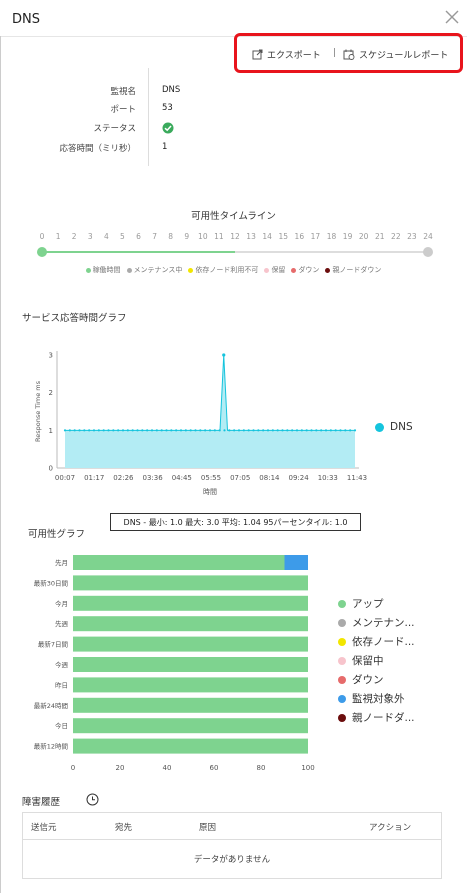 This screenshot has width=467, height=893. What do you see at coordinates (342, 698) in the screenshot?
I see `availability-legend-swatch` at bounding box center [342, 698].